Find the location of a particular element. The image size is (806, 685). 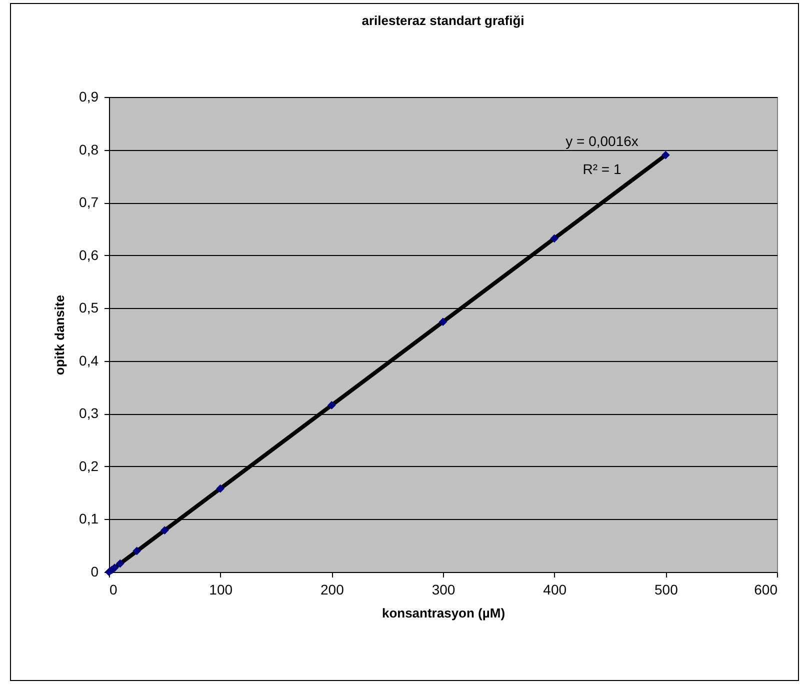

y-tick-label: 0 is located at coordinates (94, 572).